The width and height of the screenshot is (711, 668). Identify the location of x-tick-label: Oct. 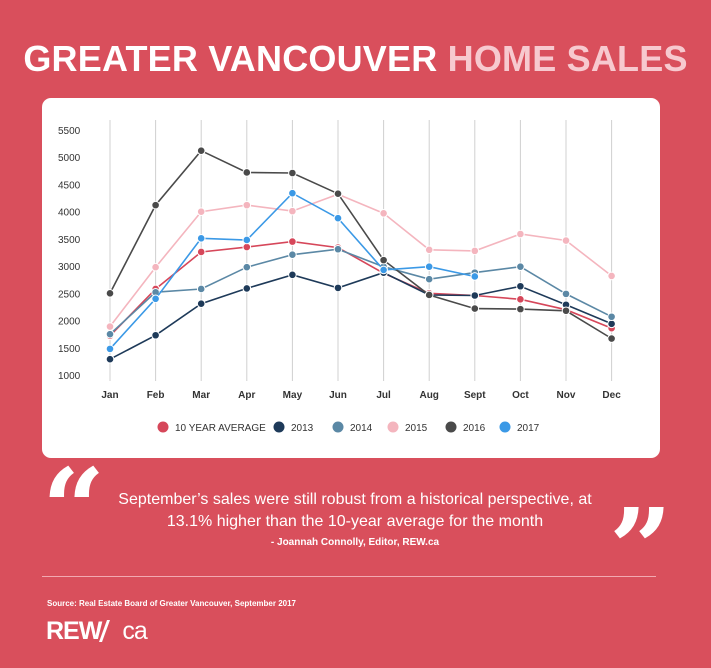
(520, 395).